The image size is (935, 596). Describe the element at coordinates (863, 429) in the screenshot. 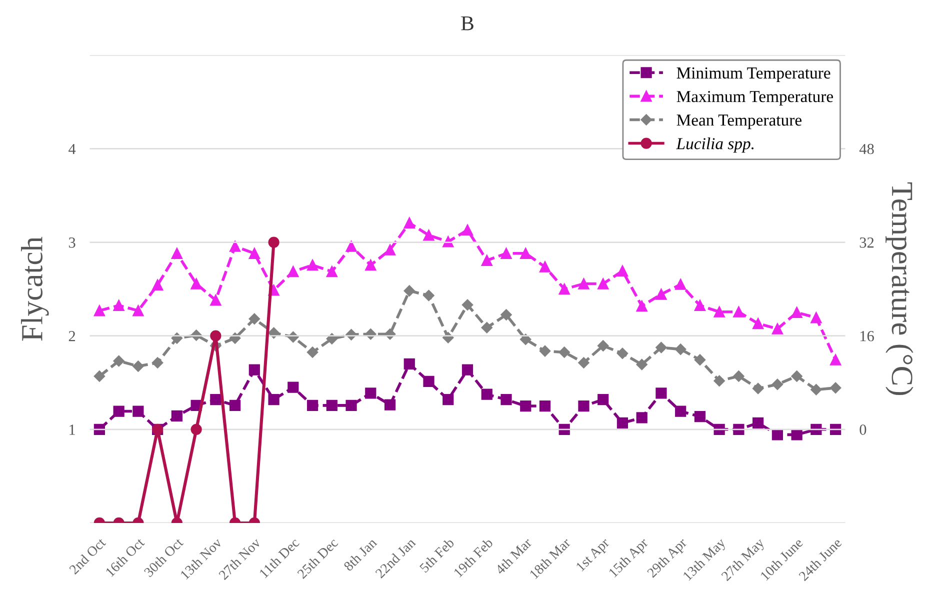

I see `y2-tick-label: 0` at that location.